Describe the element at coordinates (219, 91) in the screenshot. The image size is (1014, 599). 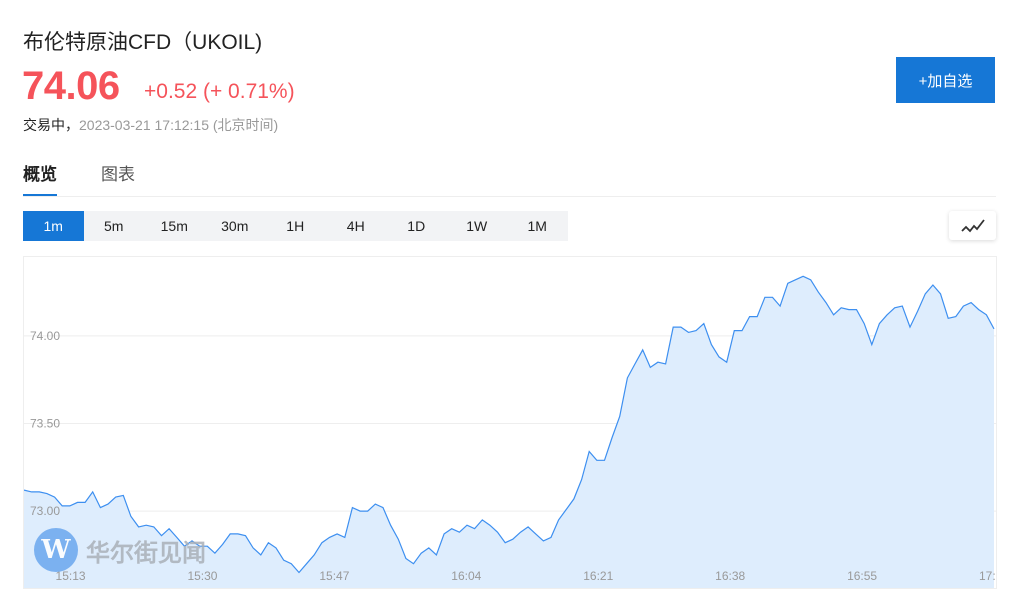
I see `price-change: +0.52 (+ 0.71%)` at that location.